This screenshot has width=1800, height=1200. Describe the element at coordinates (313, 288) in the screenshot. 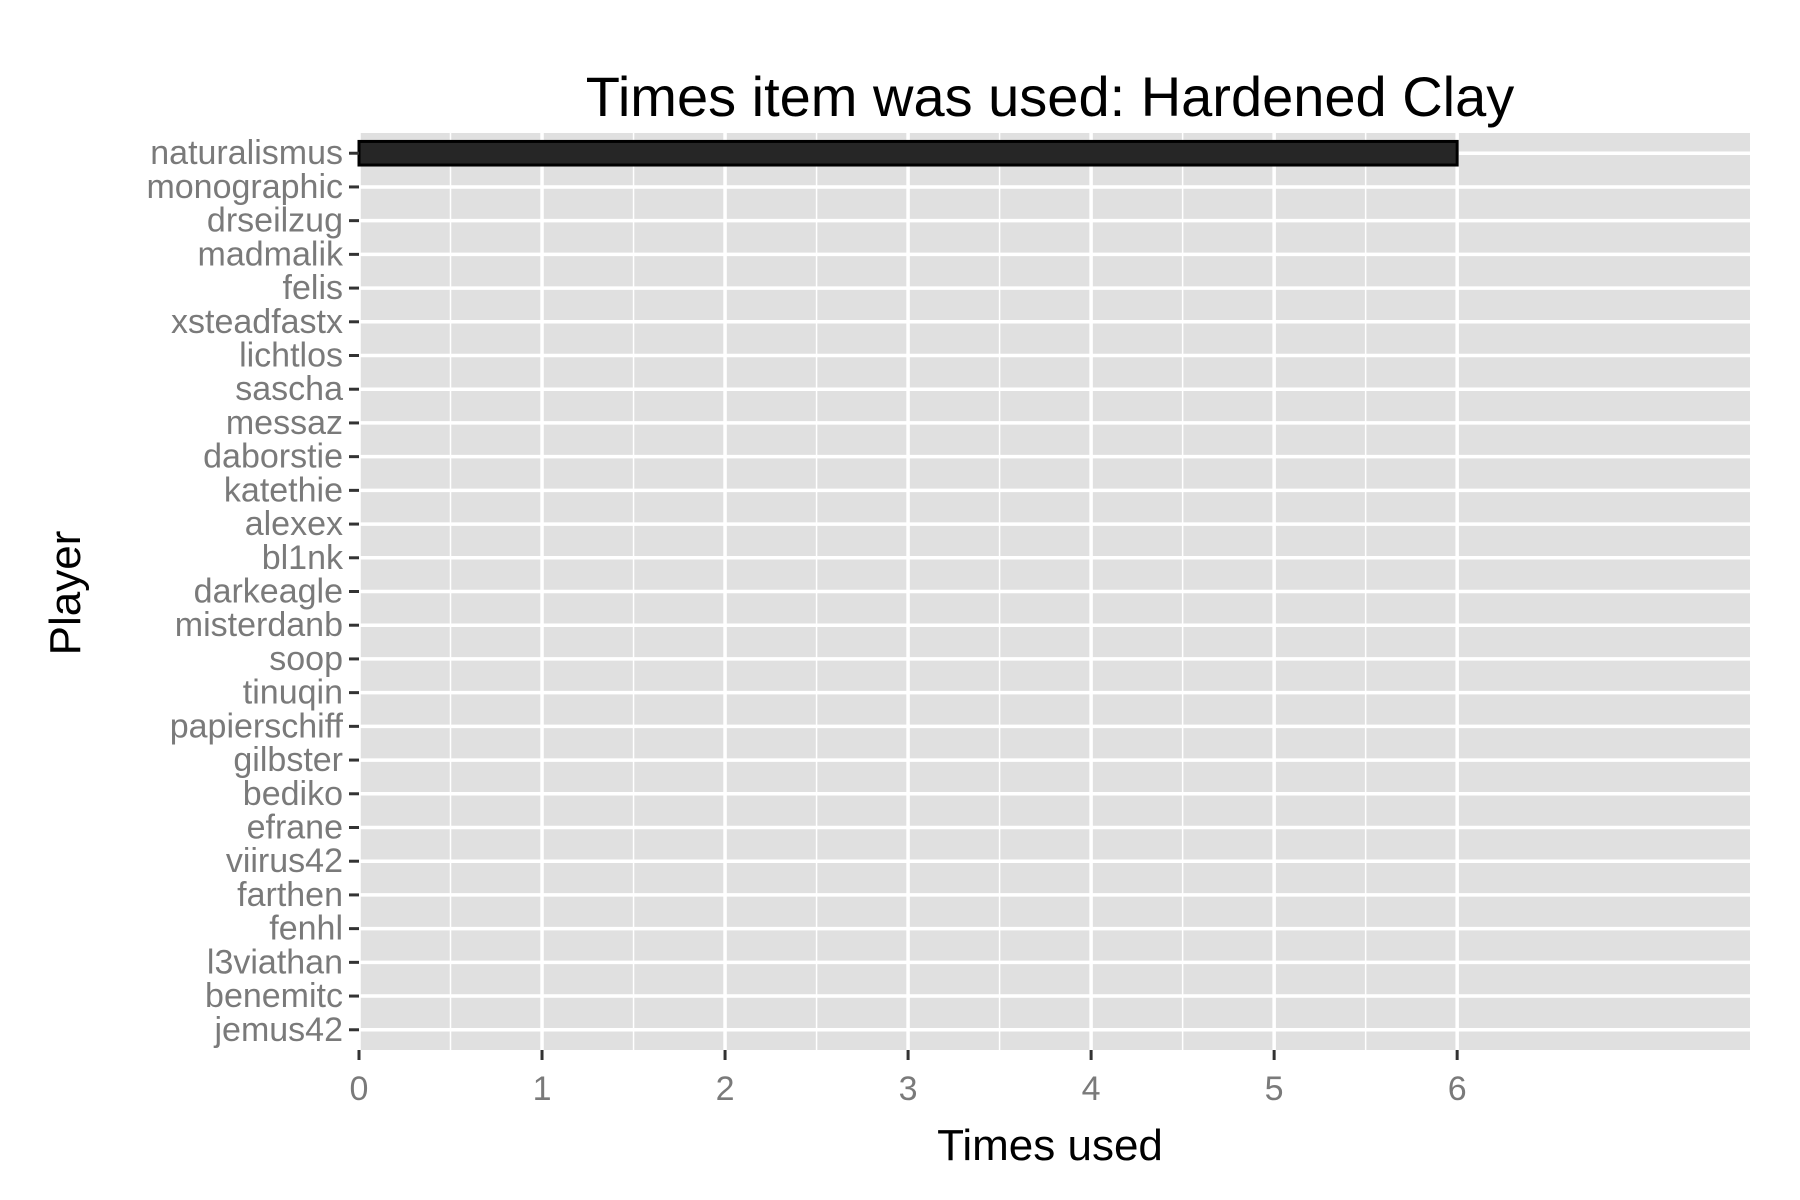

I see `y-tick-label: felis` at that location.